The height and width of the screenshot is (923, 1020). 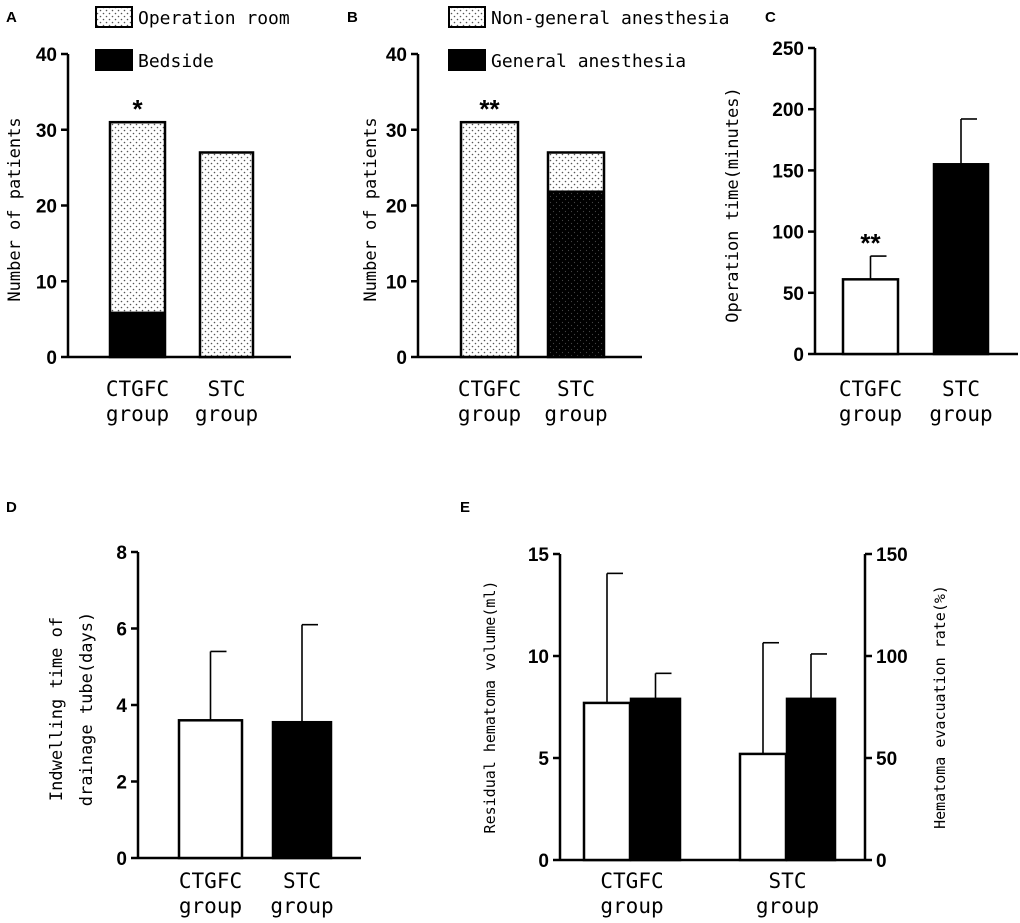 What do you see at coordinates (465, 507) in the screenshot?
I see `panel-letter: E` at bounding box center [465, 507].